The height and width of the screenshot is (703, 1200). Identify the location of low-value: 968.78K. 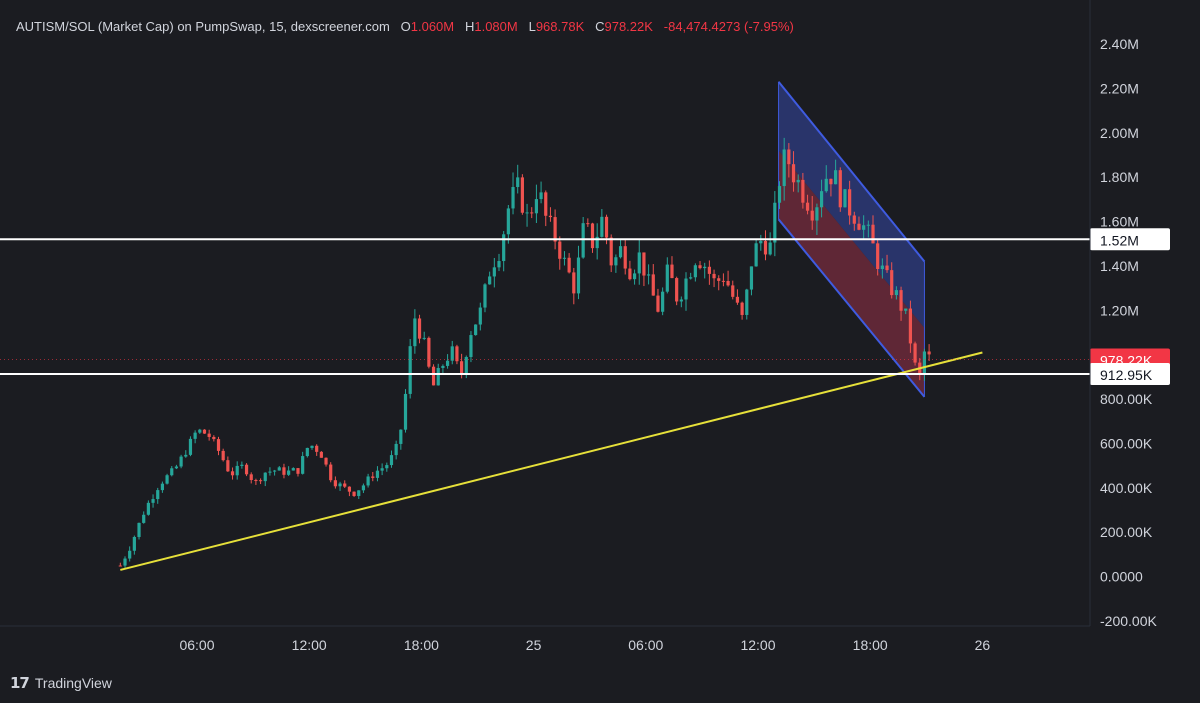
(560, 26).